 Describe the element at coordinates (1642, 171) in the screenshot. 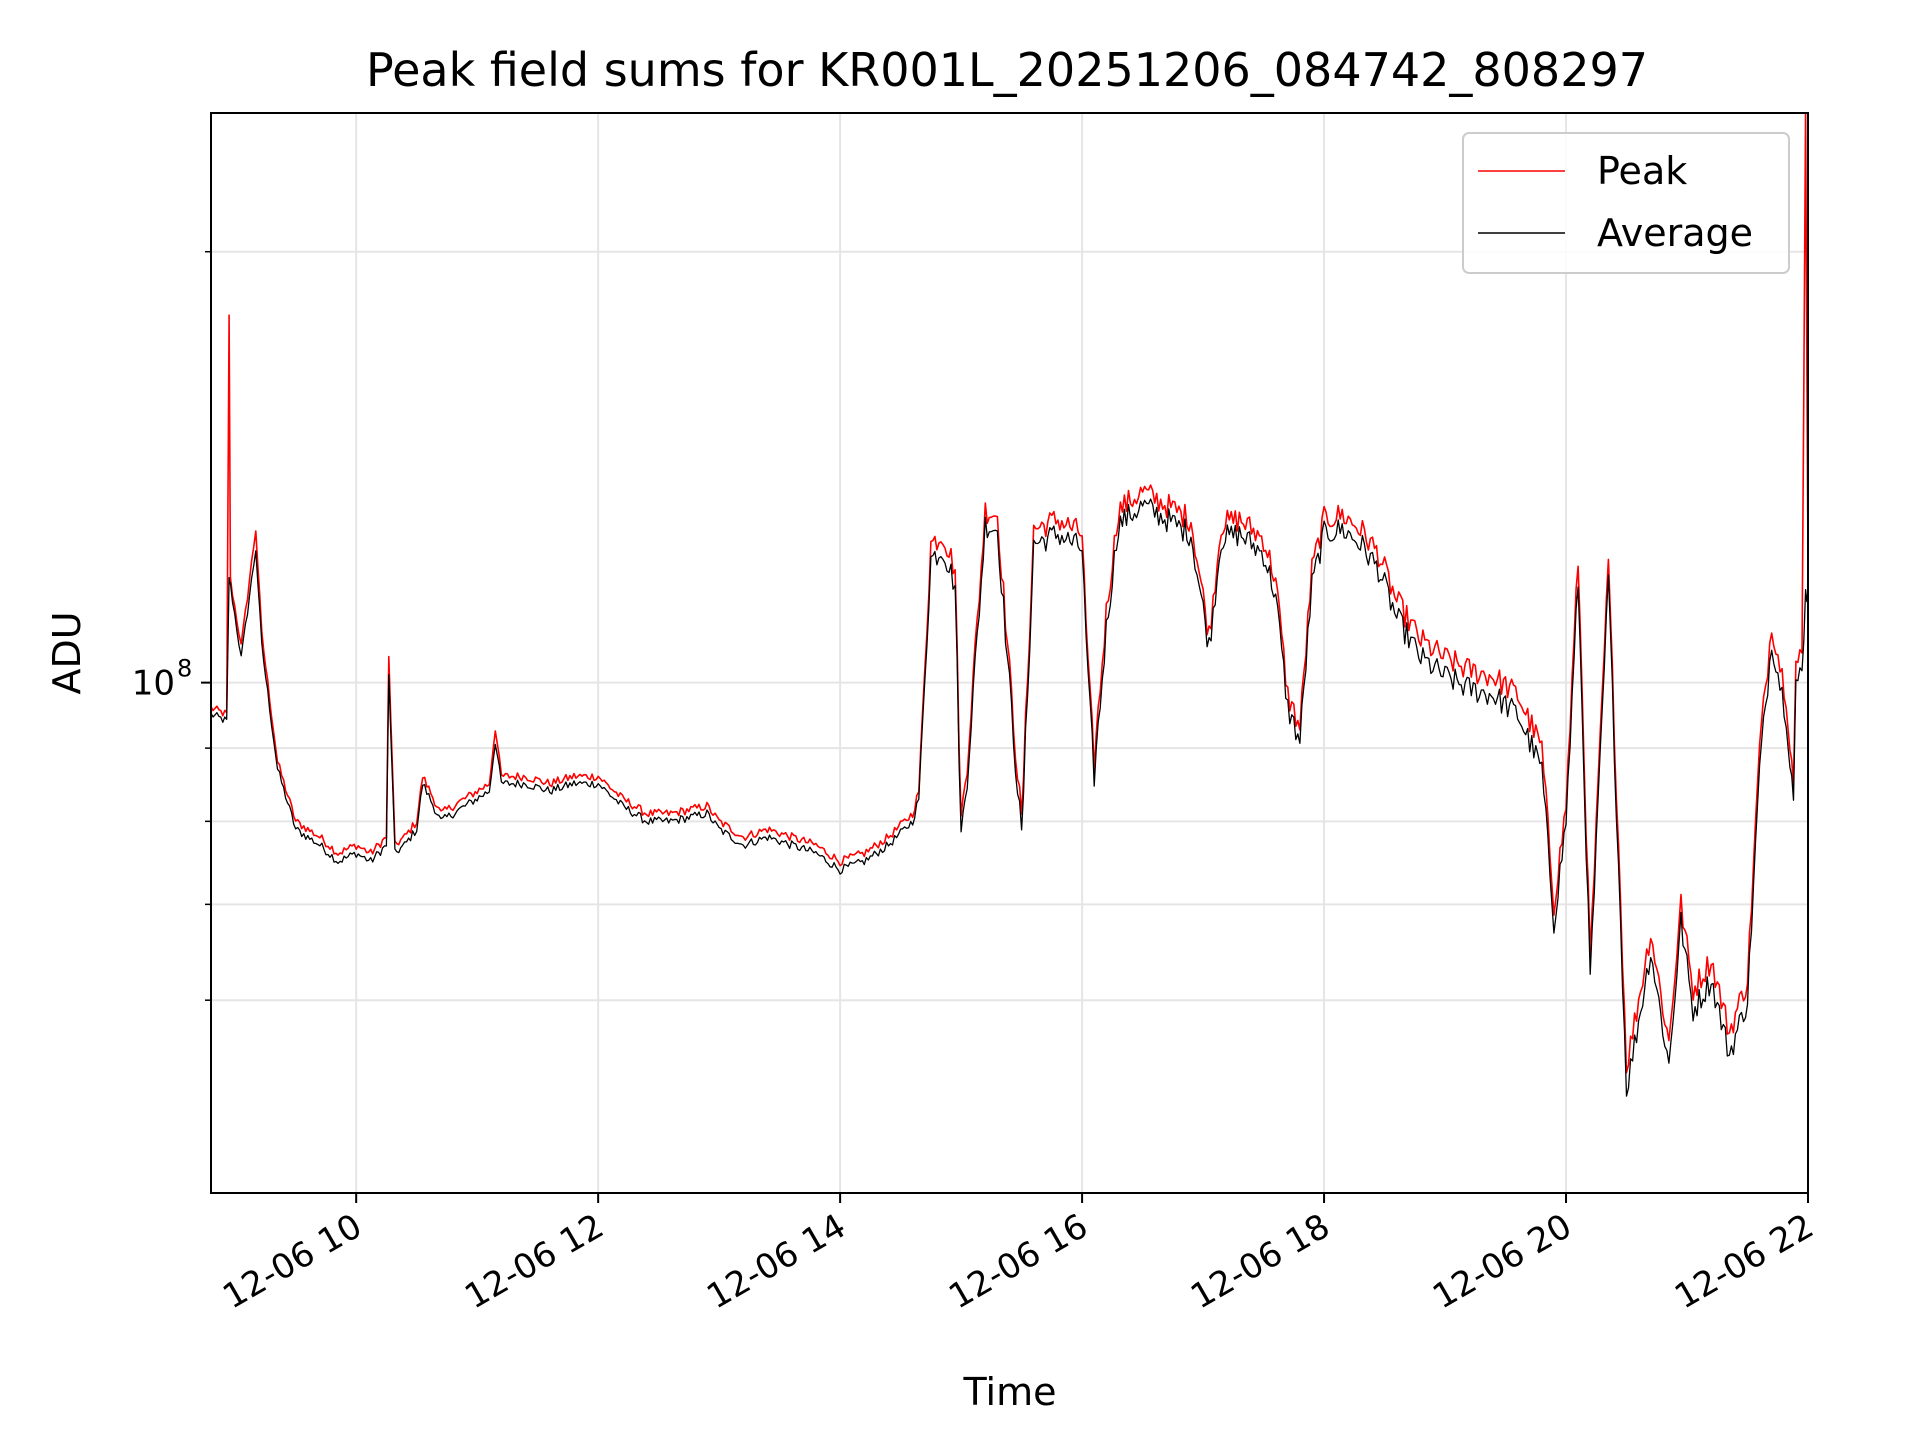

I see `legend-label-peak: Peak` at that location.